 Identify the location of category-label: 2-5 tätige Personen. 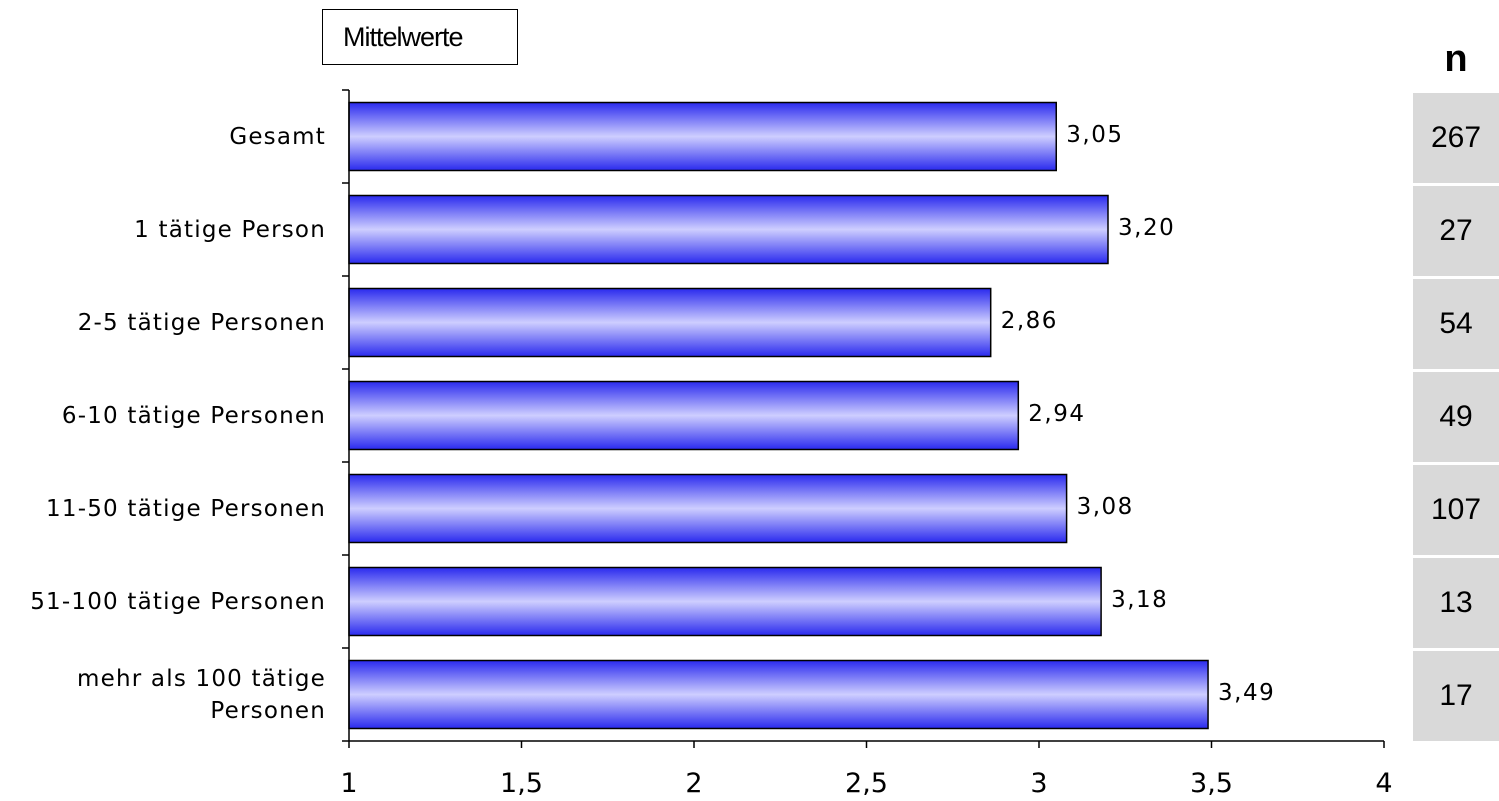
(201, 322).